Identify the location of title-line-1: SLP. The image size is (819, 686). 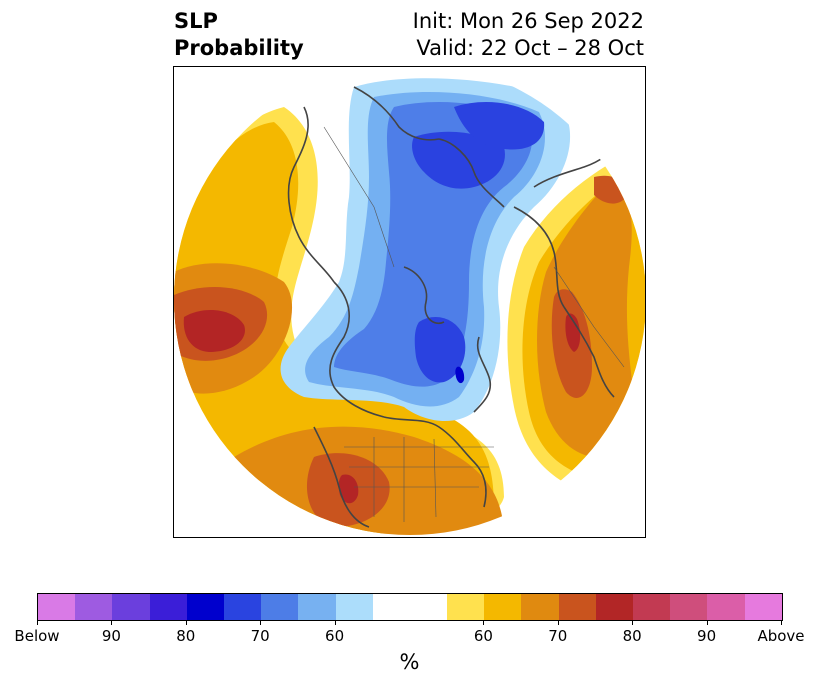
(196, 21).